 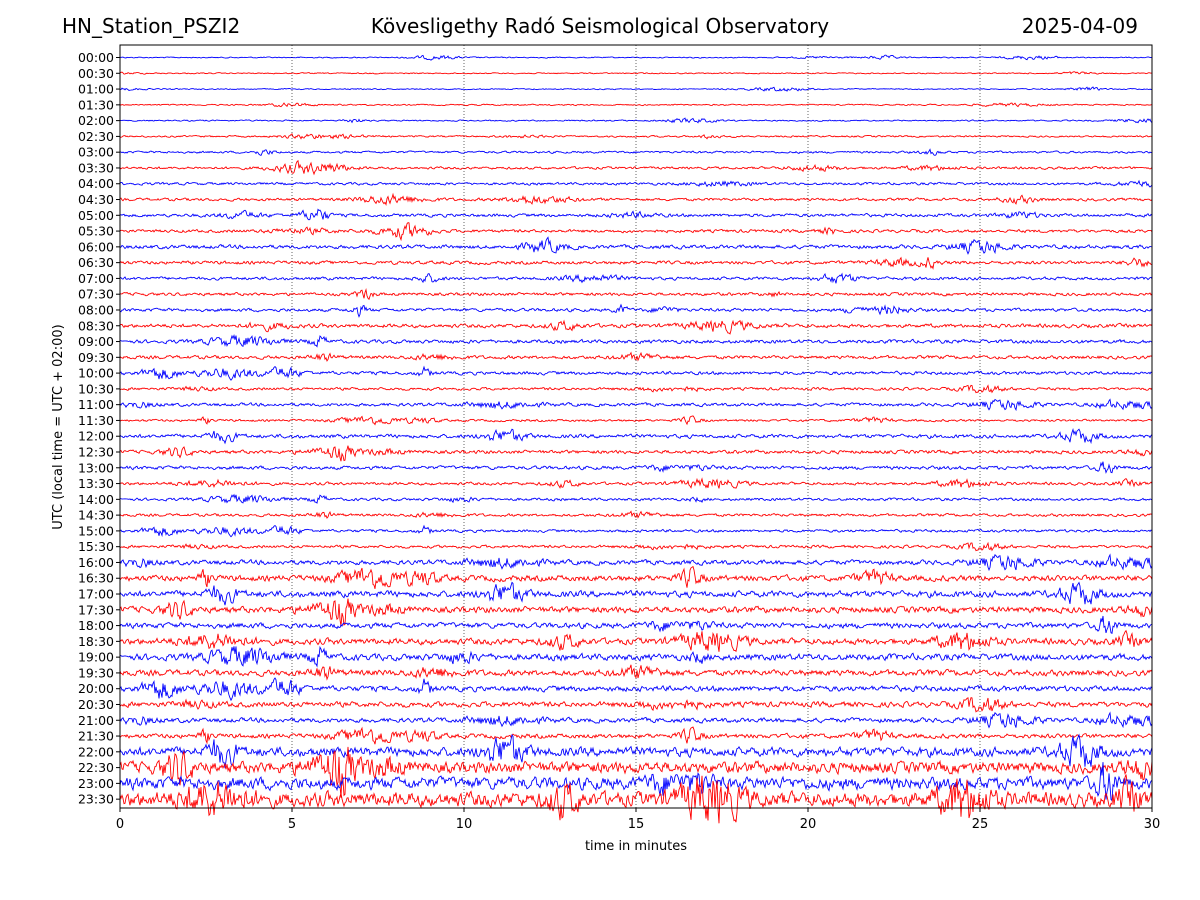 I want to click on x-tick-label: 0, so click(x=120, y=824).